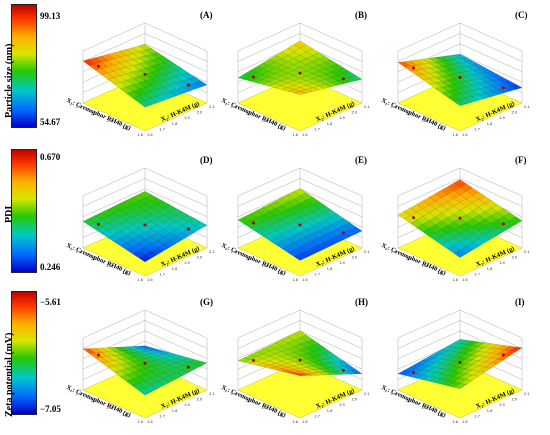 The height and width of the screenshot is (435, 550). What do you see at coordinates (24, 211) in the screenshot?
I see `colorbar-pdi` at bounding box center [24, 211].